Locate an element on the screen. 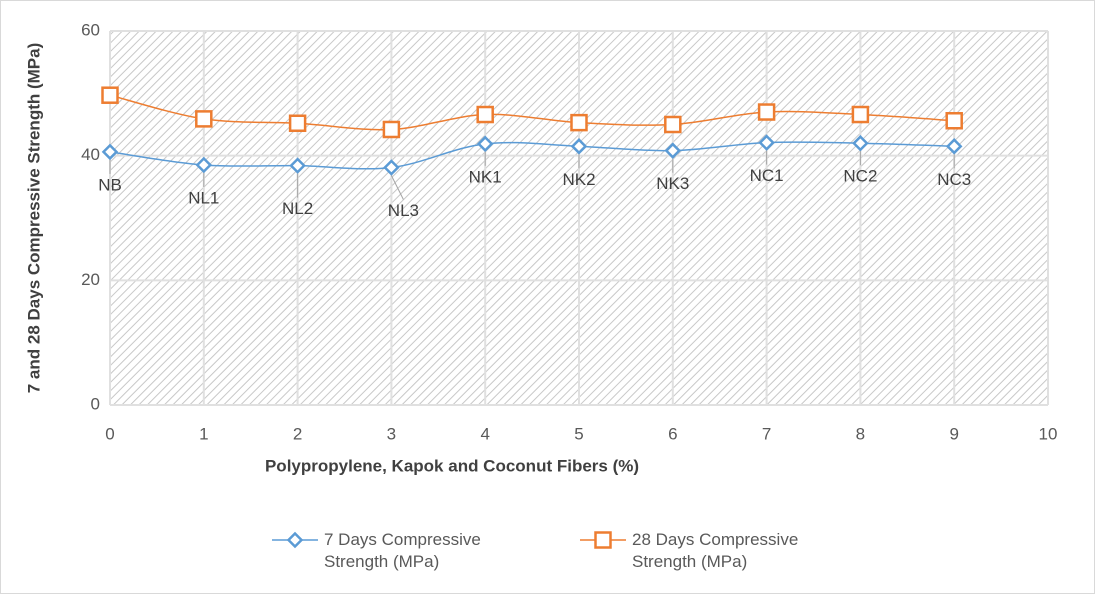 The width and height of the screenshot is (1095, 594). x-tick-label: 8 is located at coordinates (860, 433).